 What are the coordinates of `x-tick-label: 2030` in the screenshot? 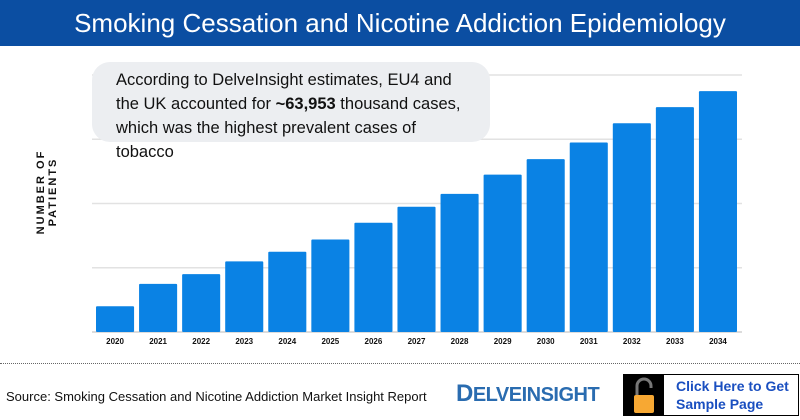 It's located at (546, 341).